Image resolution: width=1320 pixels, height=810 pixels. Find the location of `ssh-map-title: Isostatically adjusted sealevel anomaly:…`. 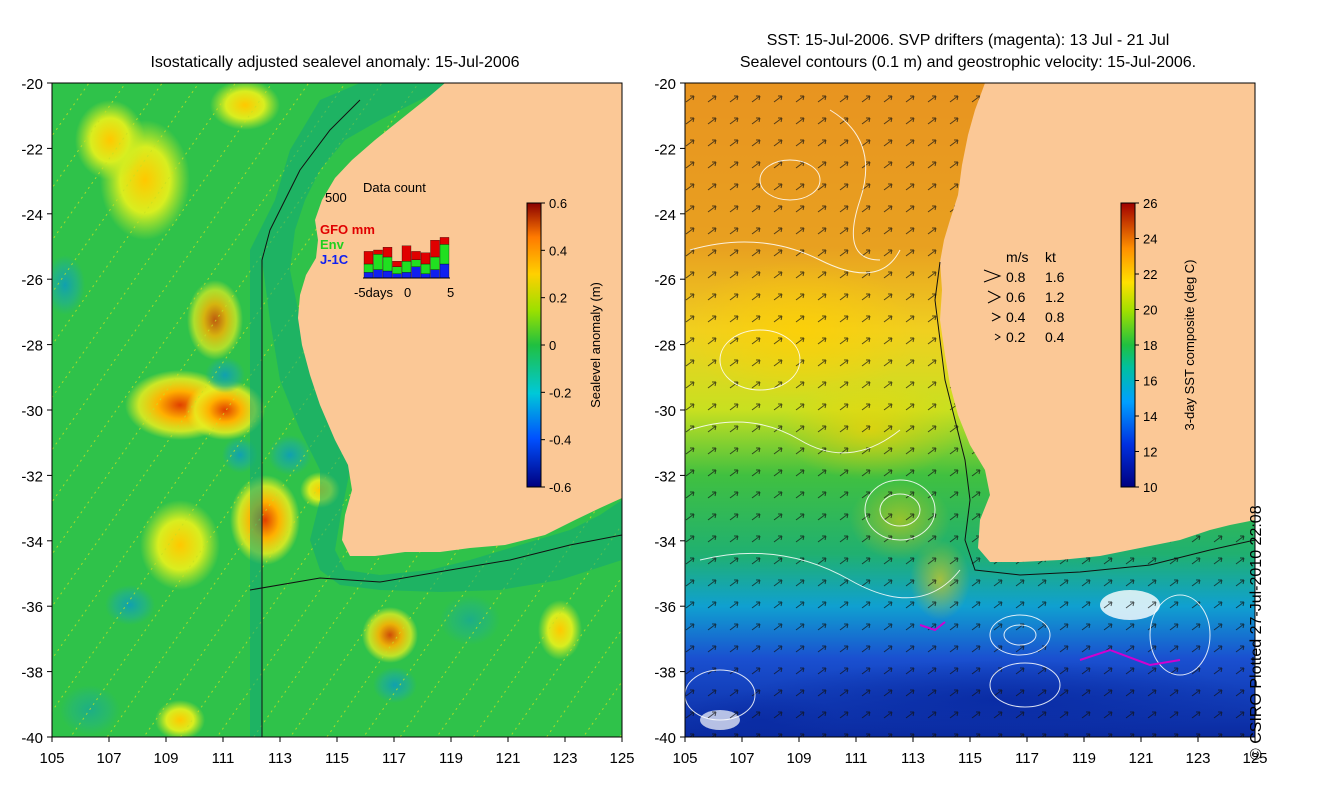

ssh-map-title: Isostatically adjusted sealevel anomaly:… is located at coordinates (334, 62).